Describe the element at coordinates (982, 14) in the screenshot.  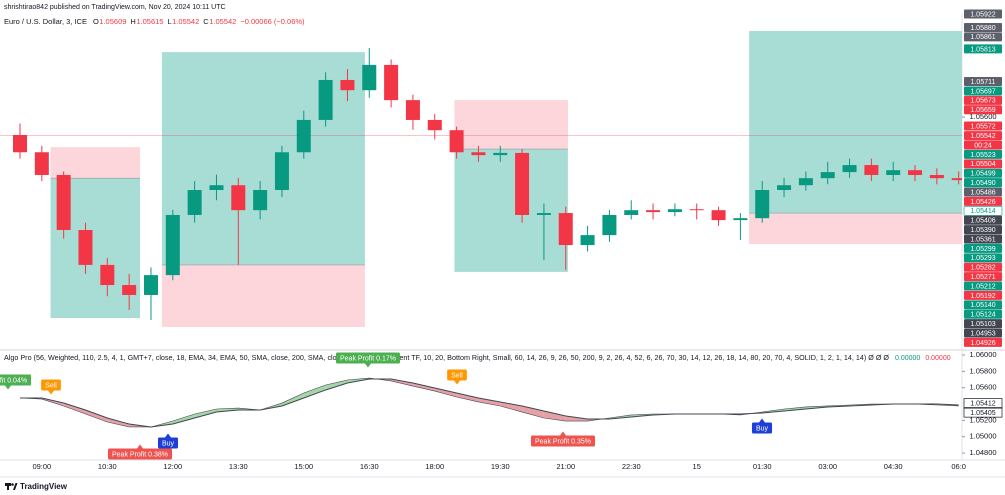
I see `price-label: 1.05922` at that location.